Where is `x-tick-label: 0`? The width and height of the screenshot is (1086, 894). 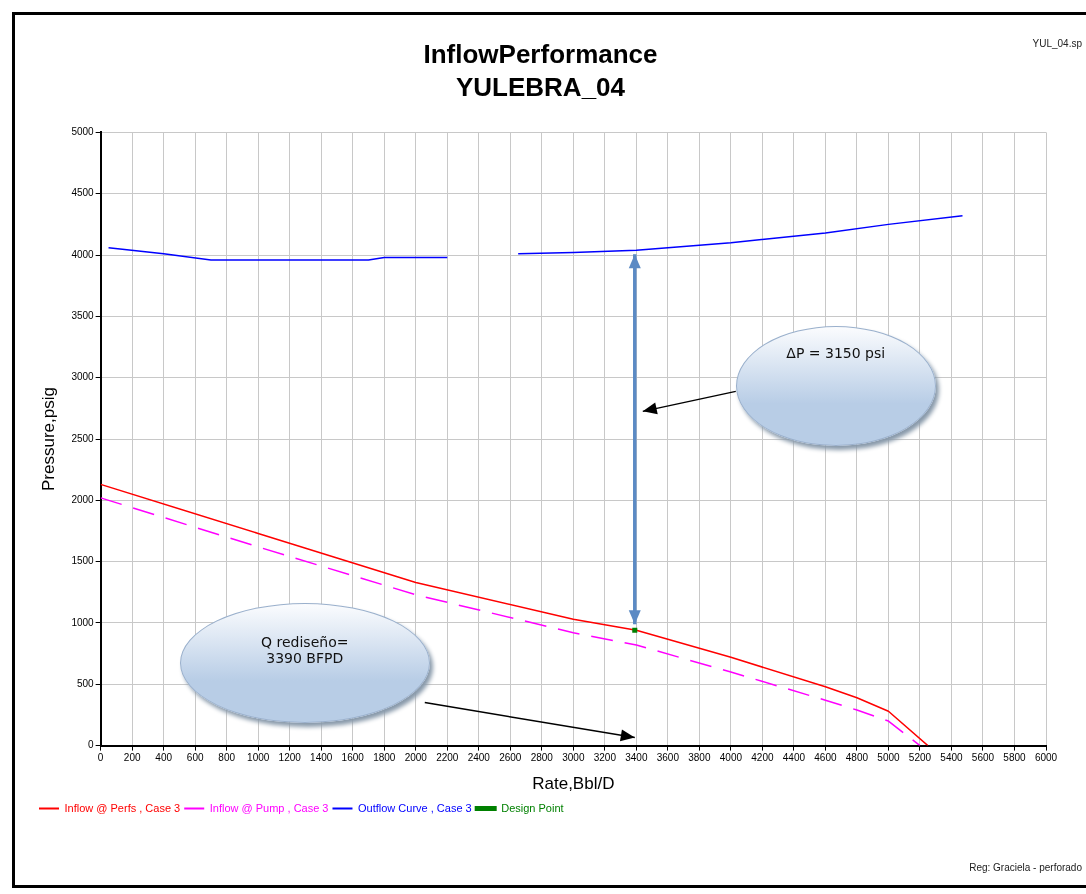
x-tick-label: 0 is located at coordinates (100, 758).